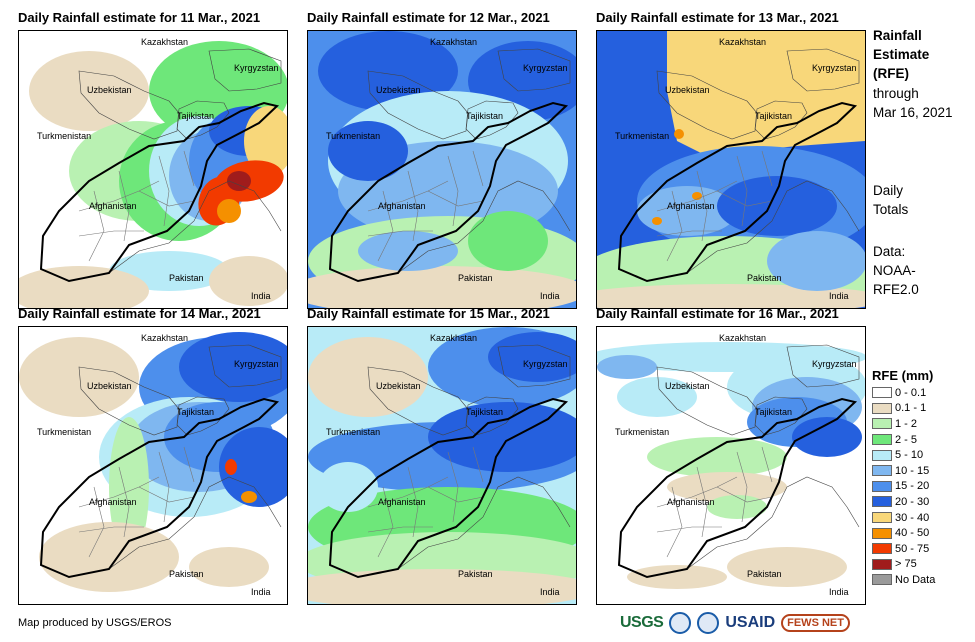 The image size is (975, 642). Describe the element at coordinates (922, 533) in the screenshot. I see `legend-item: 40 - 50` at that location.